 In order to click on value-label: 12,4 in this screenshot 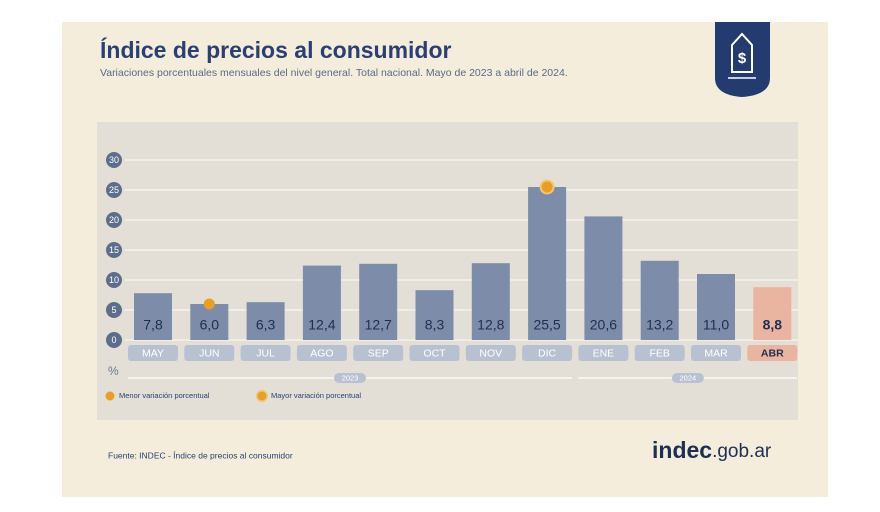, I will do `click(321, 325)`.